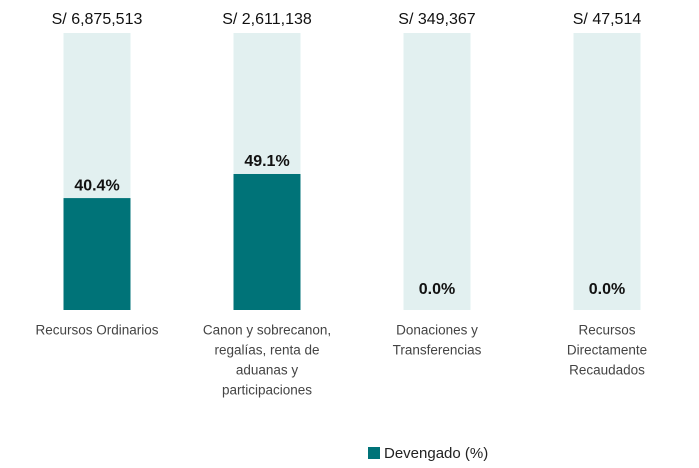 The height and width of the screenshot is (468, 699). Describe the element at coordinates (374, 453) in the screenshot. I see `legend-swatch` at that location.